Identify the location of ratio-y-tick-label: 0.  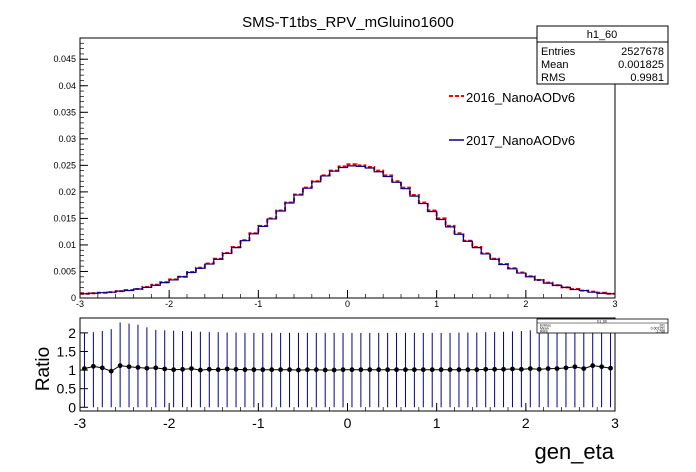
(72, 407).